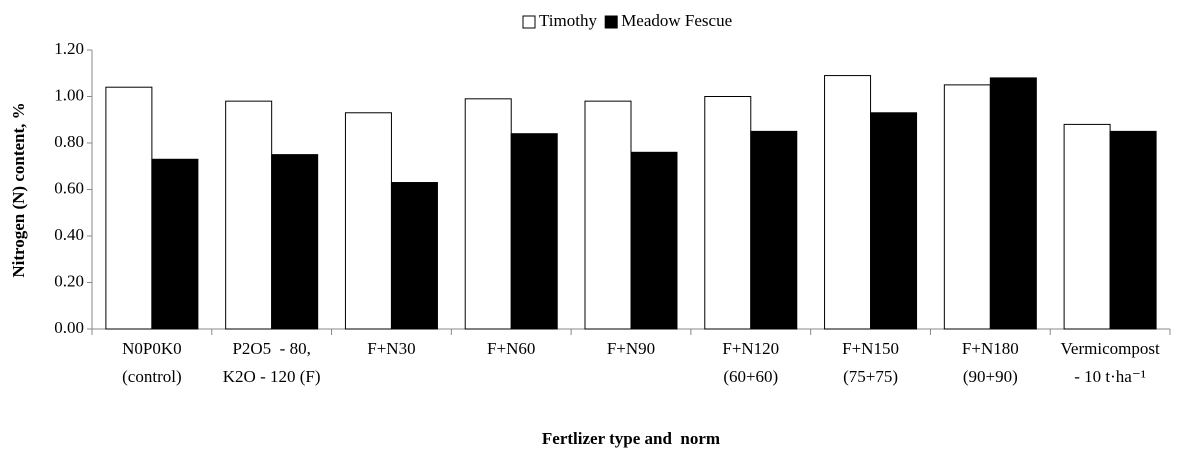 The image size is (1187, 455). Describe the element at coordinates (69, 141) in the screenshot. I see `y-tick-label: 0.80` at that location.